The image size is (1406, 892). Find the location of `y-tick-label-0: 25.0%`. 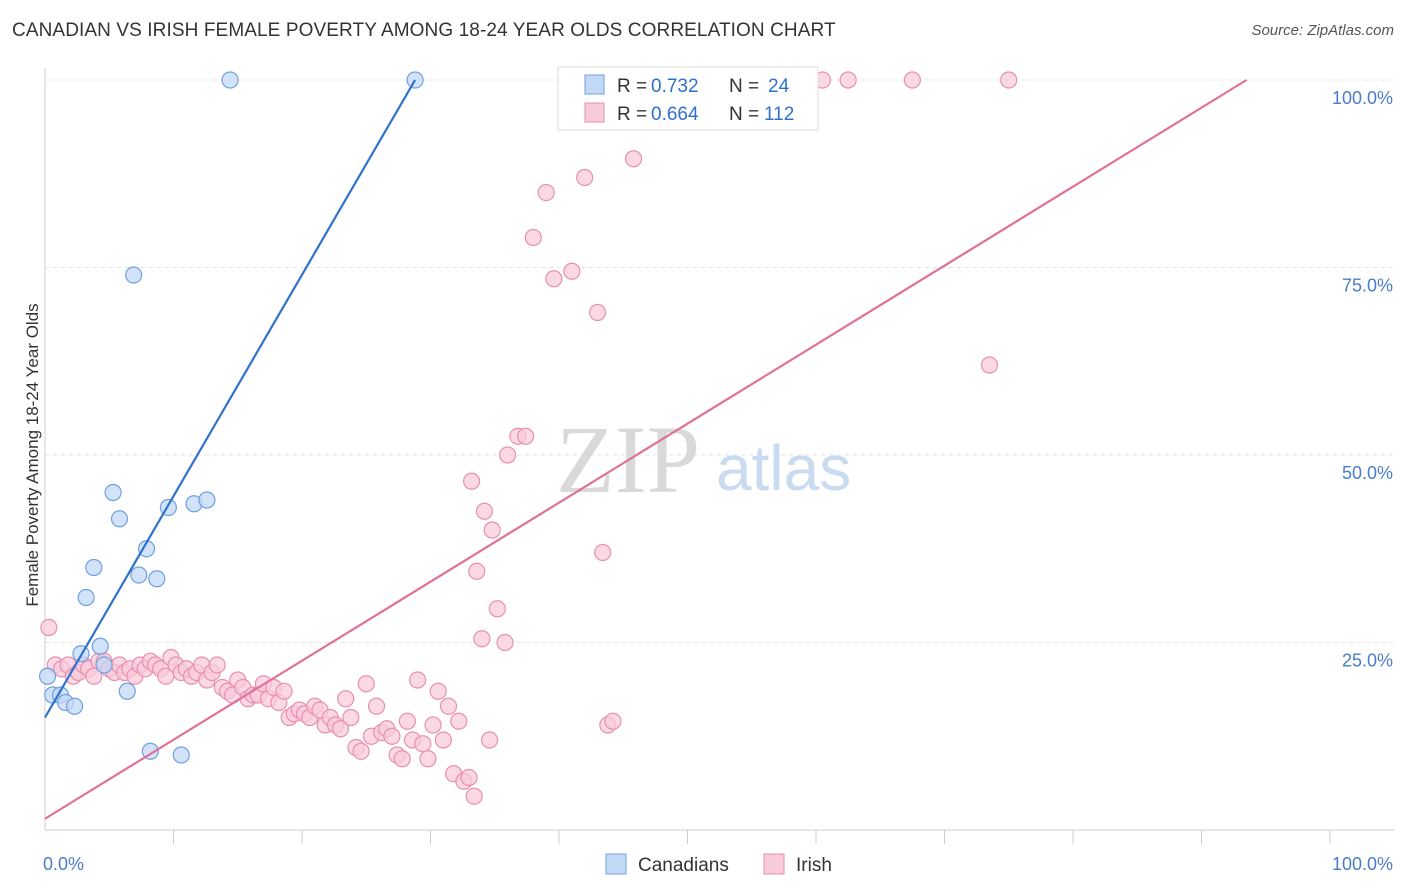

y-tick-label-0: 25.0% is located at coordinates (1367, 661).